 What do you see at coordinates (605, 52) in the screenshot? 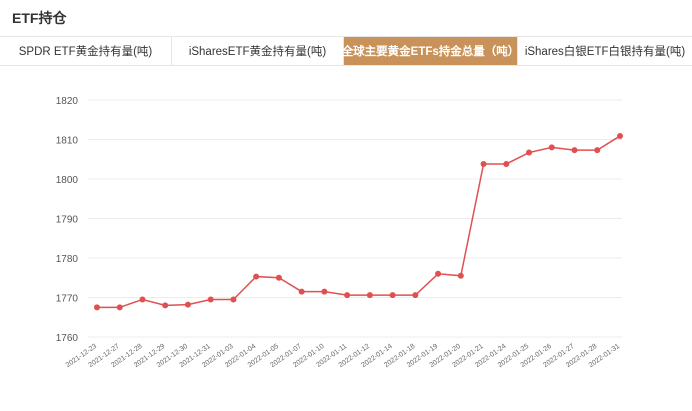
I see `tab-ishares-silver: iShares白银ETF白银持有量(吨)` at bounding box center [605, 52].